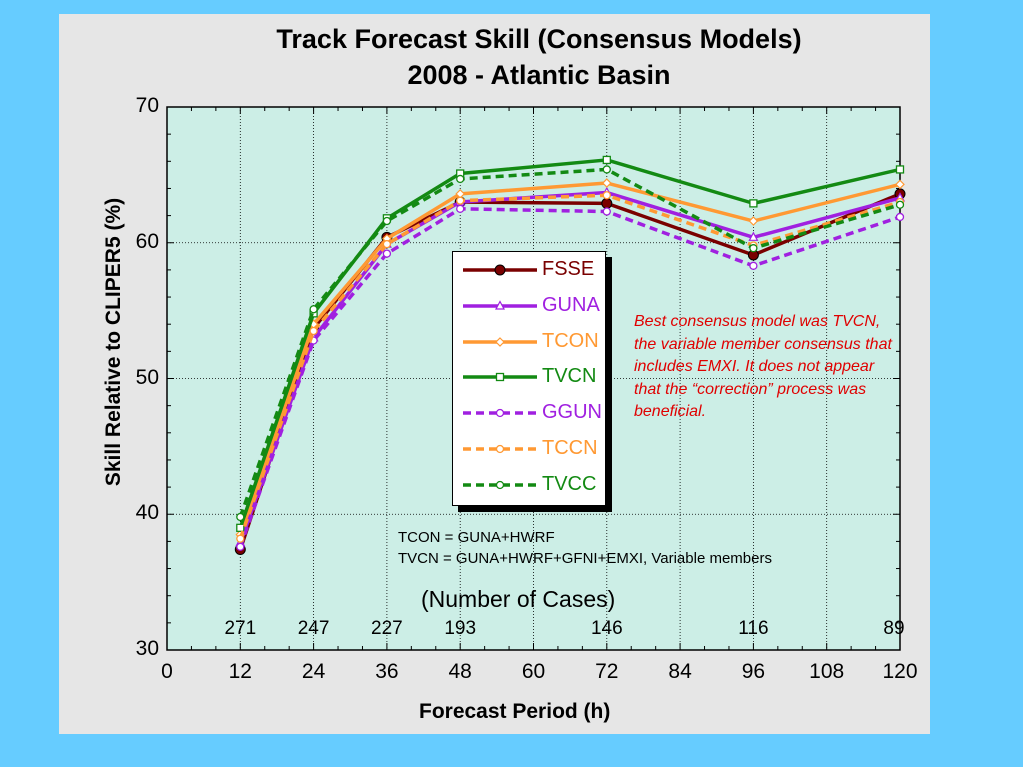 This screenshot has width=1023, height=767. I want to click on legend-label: GGUN, so click(572, 412).